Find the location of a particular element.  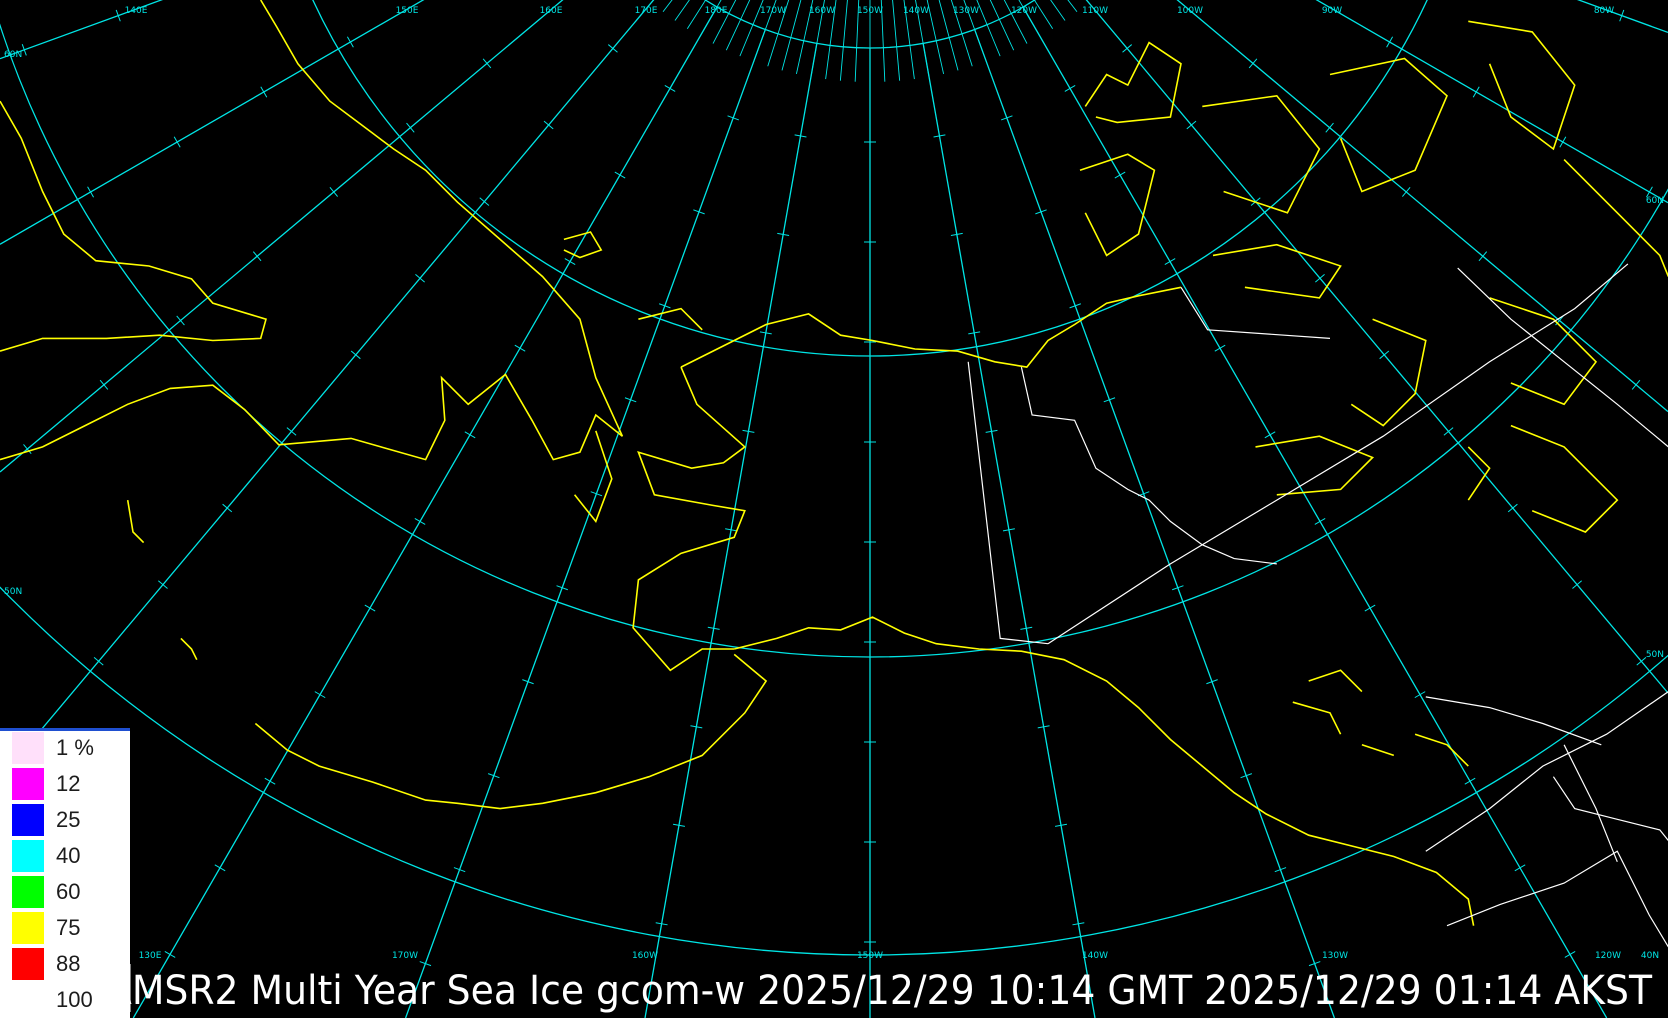

top-longitude-label: 120W is located at coordinates (1024, 11).